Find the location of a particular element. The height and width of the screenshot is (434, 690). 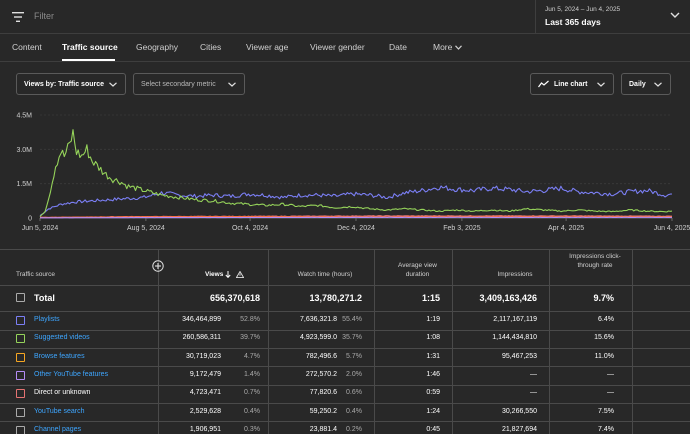

x-tick-label: Apr 4, 2025 is located at coordinates (566, 228).